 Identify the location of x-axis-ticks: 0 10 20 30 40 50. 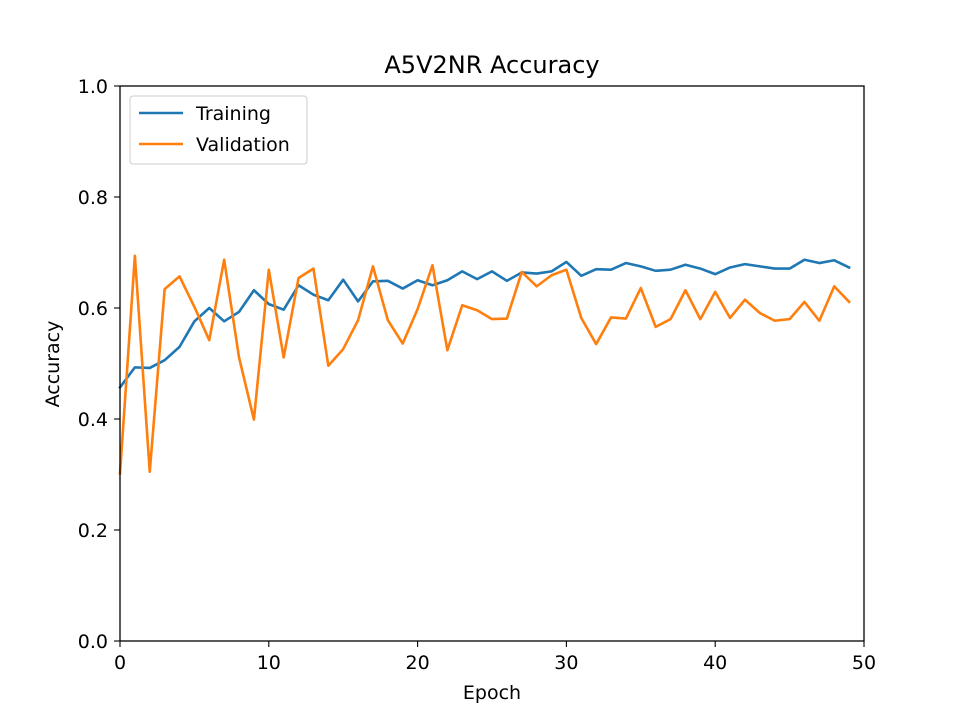
(495, 657).